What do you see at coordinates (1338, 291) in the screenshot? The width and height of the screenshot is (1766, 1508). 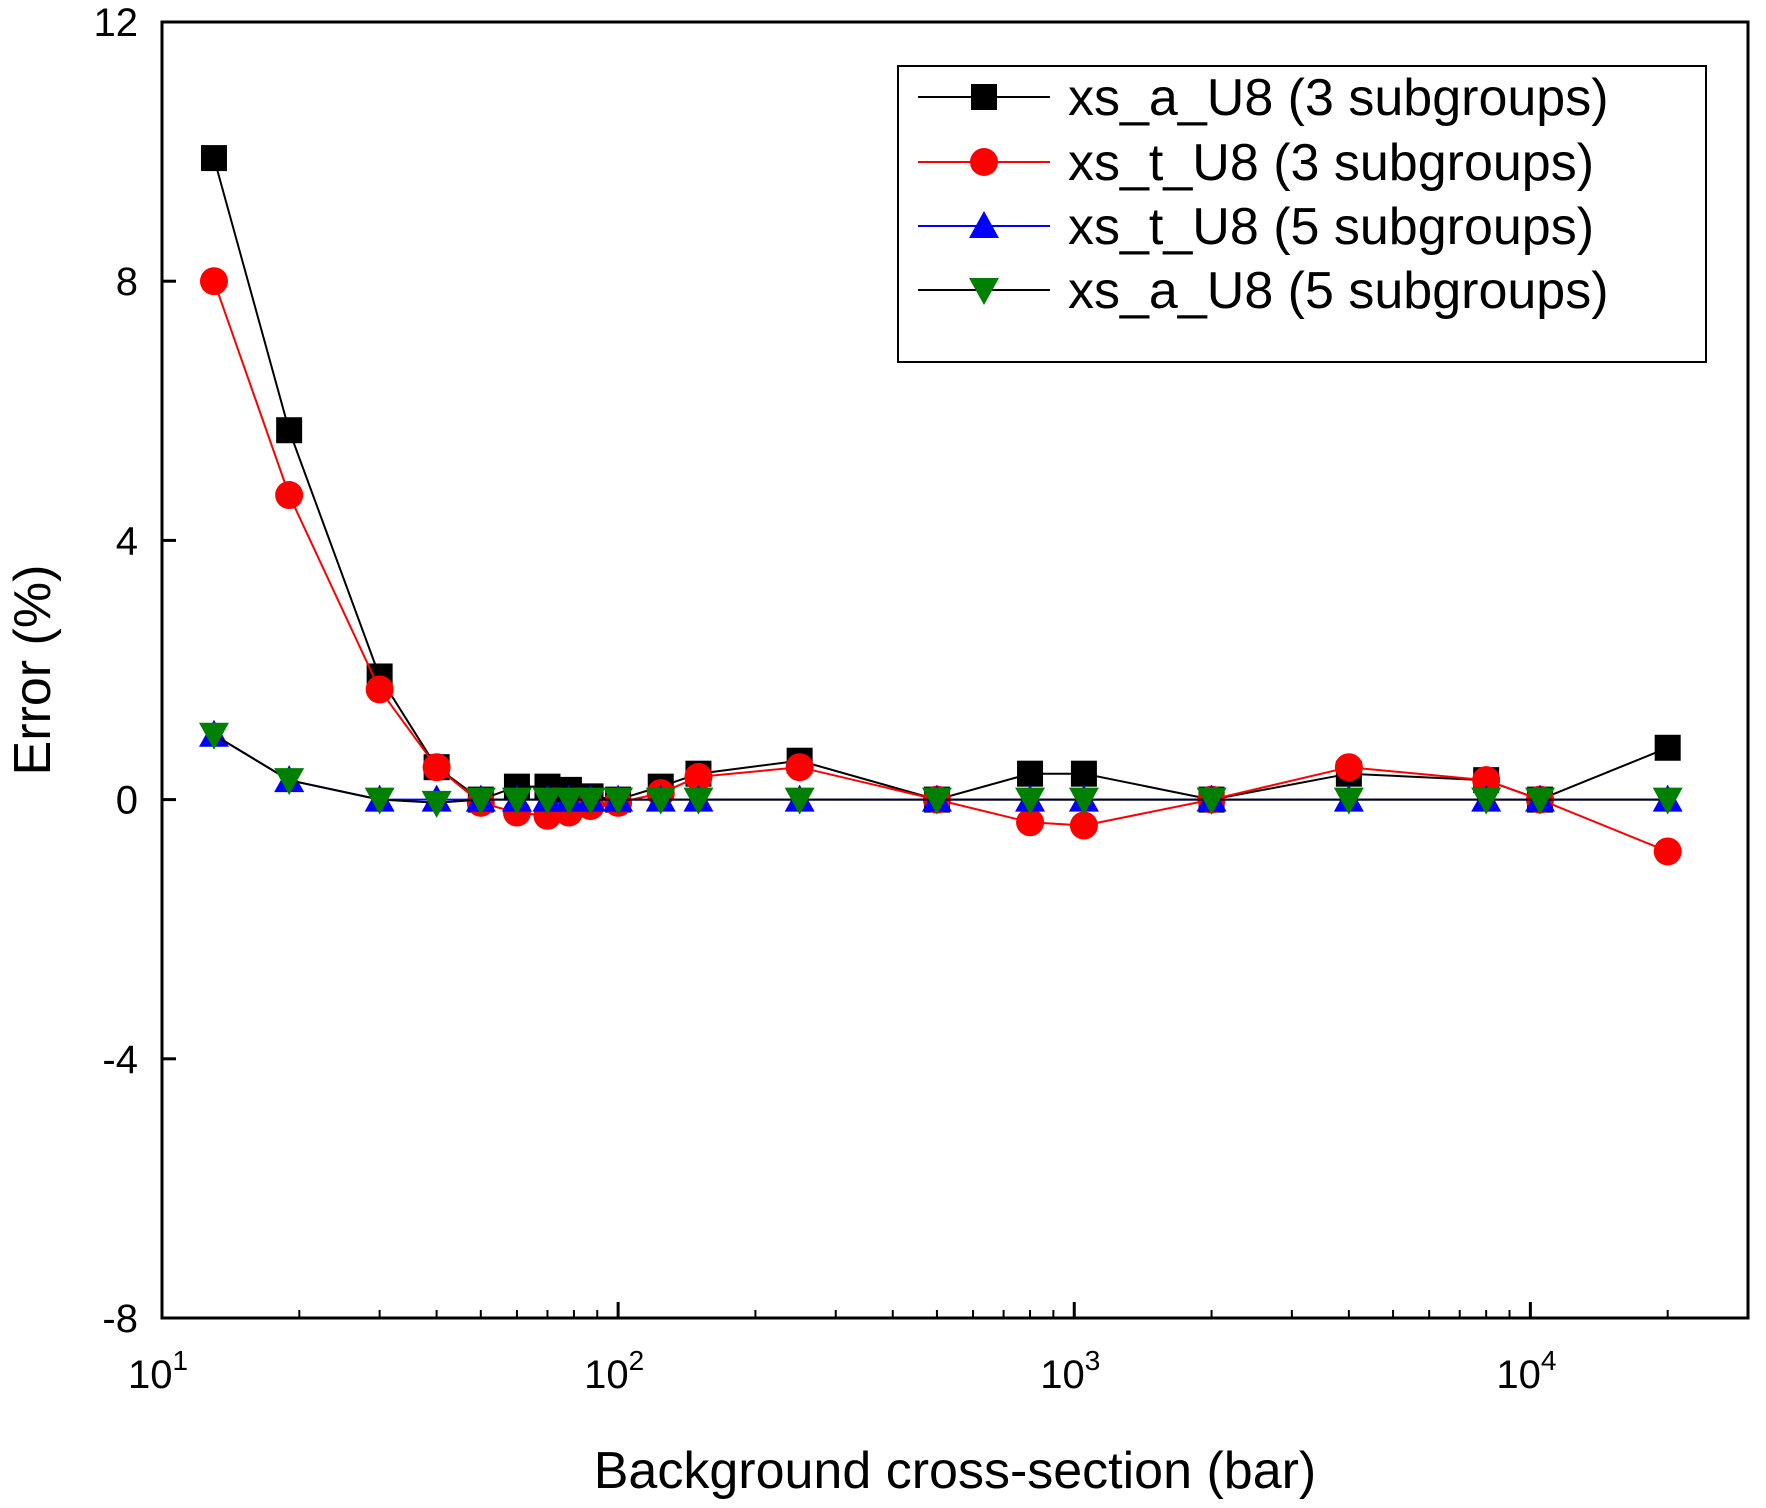 I see `legend-label: xs_a_U8 (5 subgroups)` at bounding box center [1338, 291].